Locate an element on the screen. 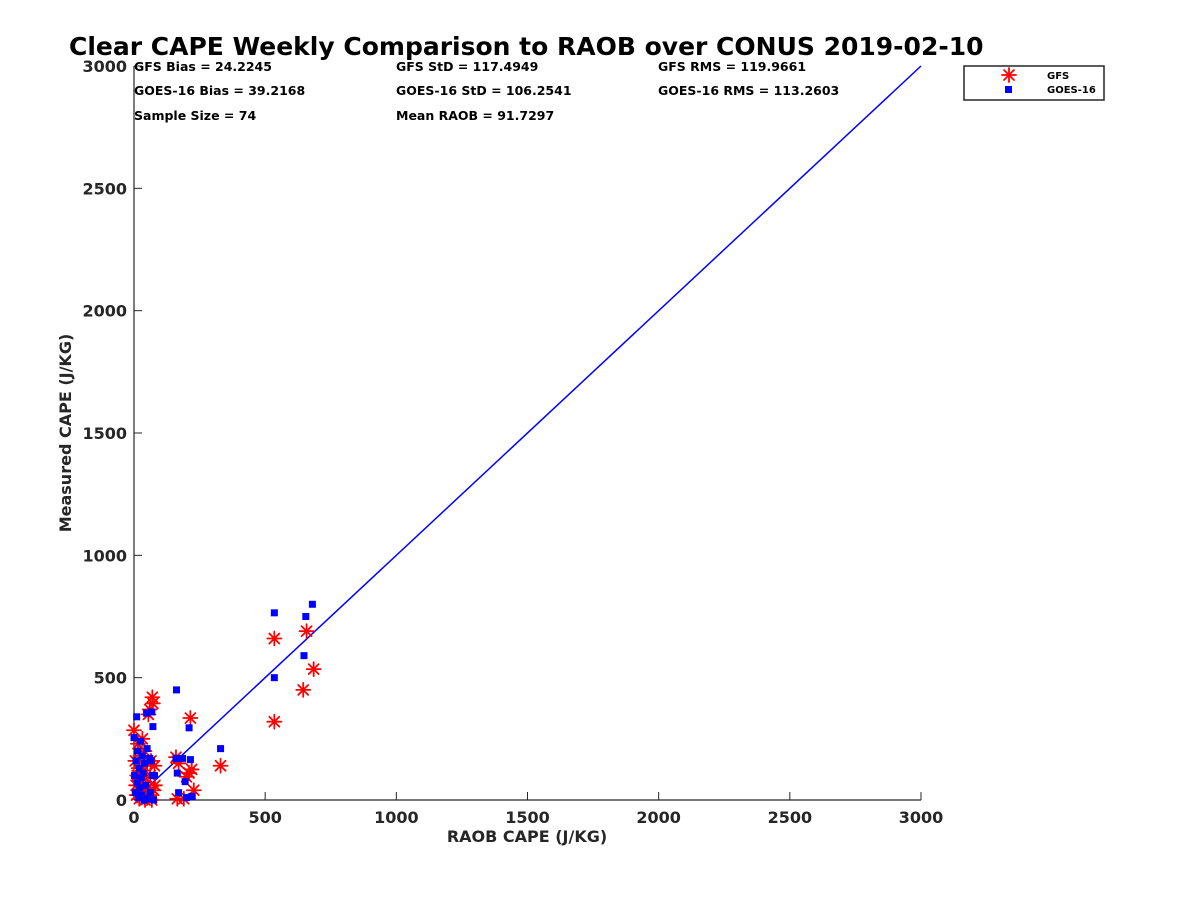 This screenshot has height=900, width=1200. x-tick-label: 0 is located at coordinates (133, 817).